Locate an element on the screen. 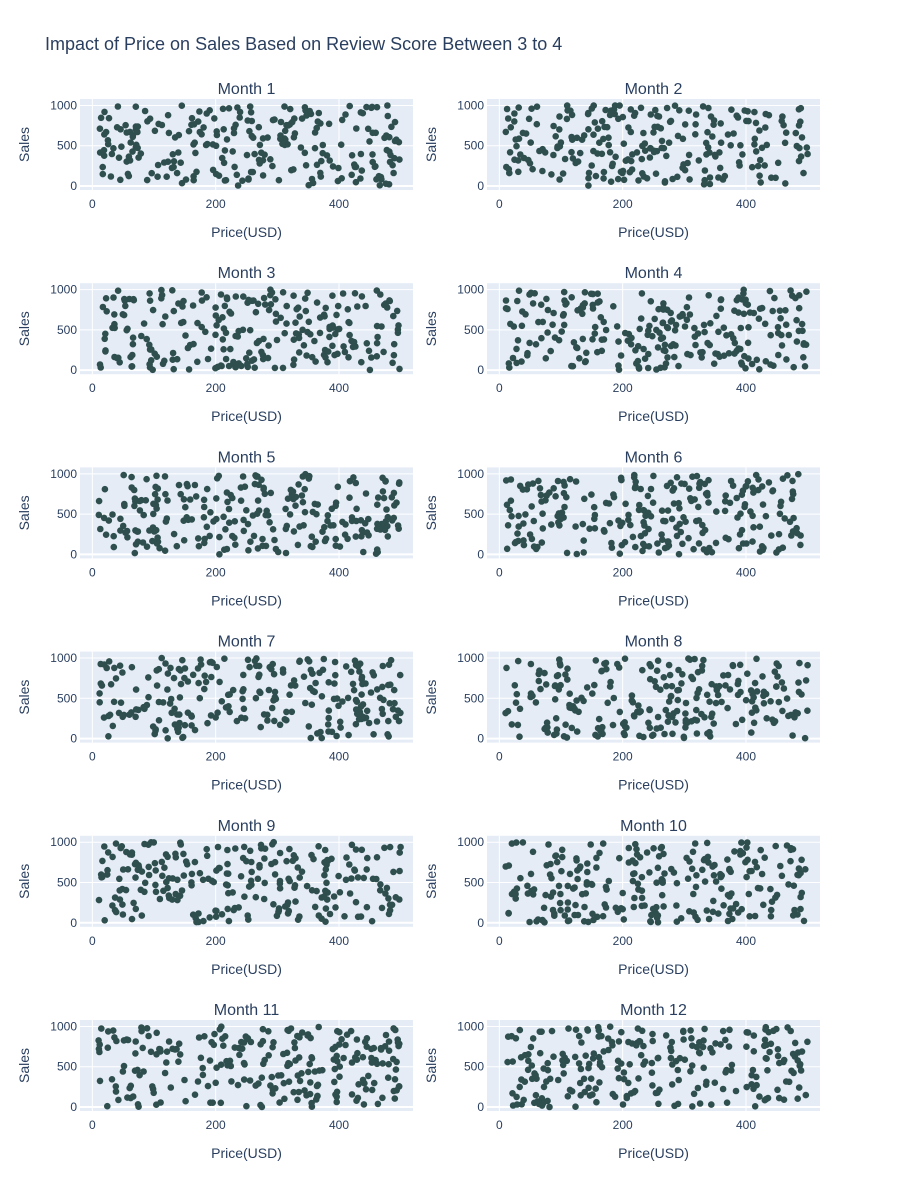  y-tick-label: 500 is located at coordinates (474, 1067).